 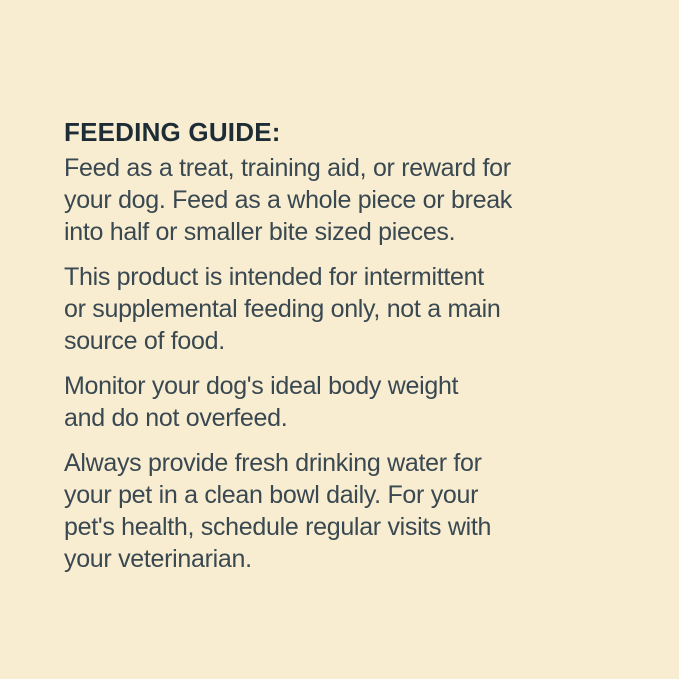 What do you see at coordinates (288, 200) in the screenshot?
I see `paragraph-line: your dog. Feed as a whole piece or break` at bounding box center [288, 200].